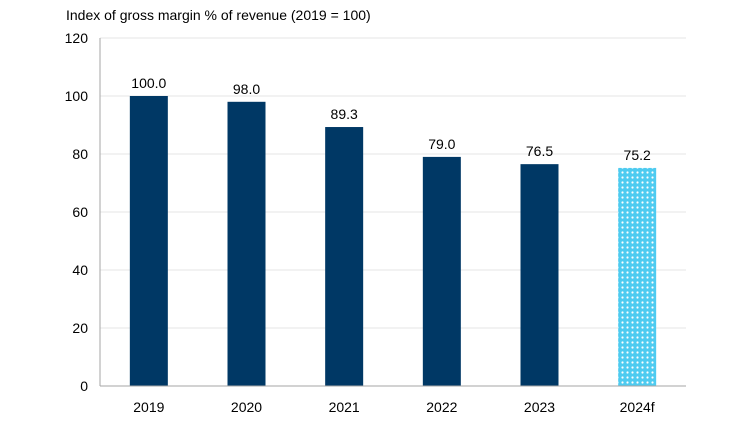 The image size is (750, 427). Describe the element at coordinates (77, 38) in the screenshot. I see `y-tick-label: 120` at that location.